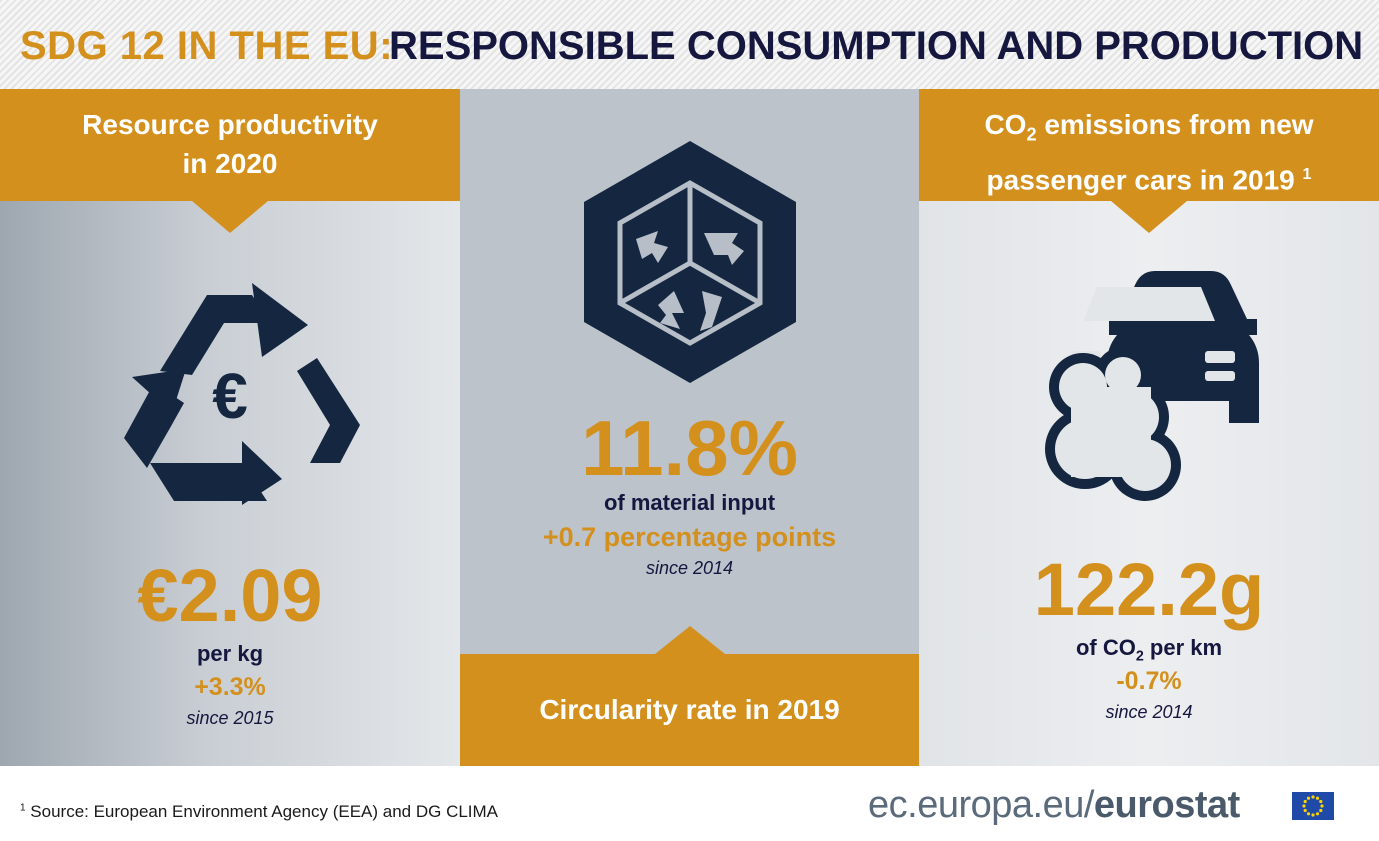  What do you see at coordinates (1149, 217) in the screenshot?
I see `co2-pointer` at bounding box center [1149, 217].